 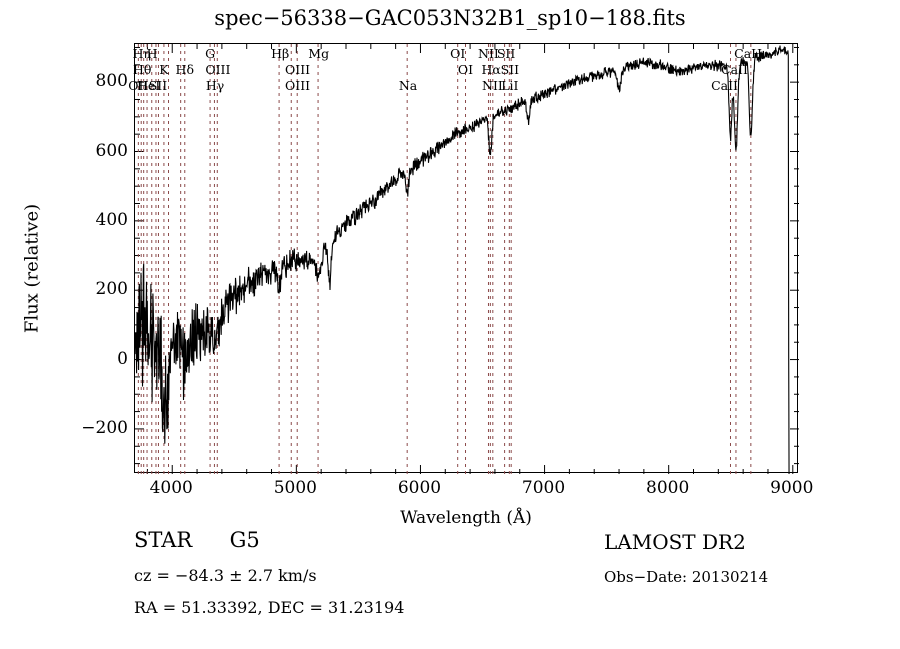 I want to click on line-id-label: LiI, so click(x=510, y=85).